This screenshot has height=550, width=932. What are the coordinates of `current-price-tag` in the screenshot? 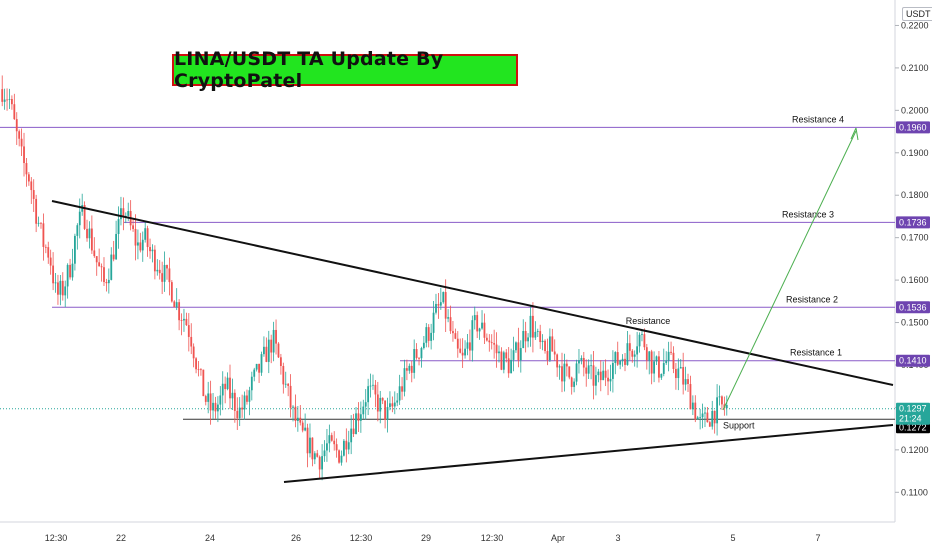 It's located at (913, 413).